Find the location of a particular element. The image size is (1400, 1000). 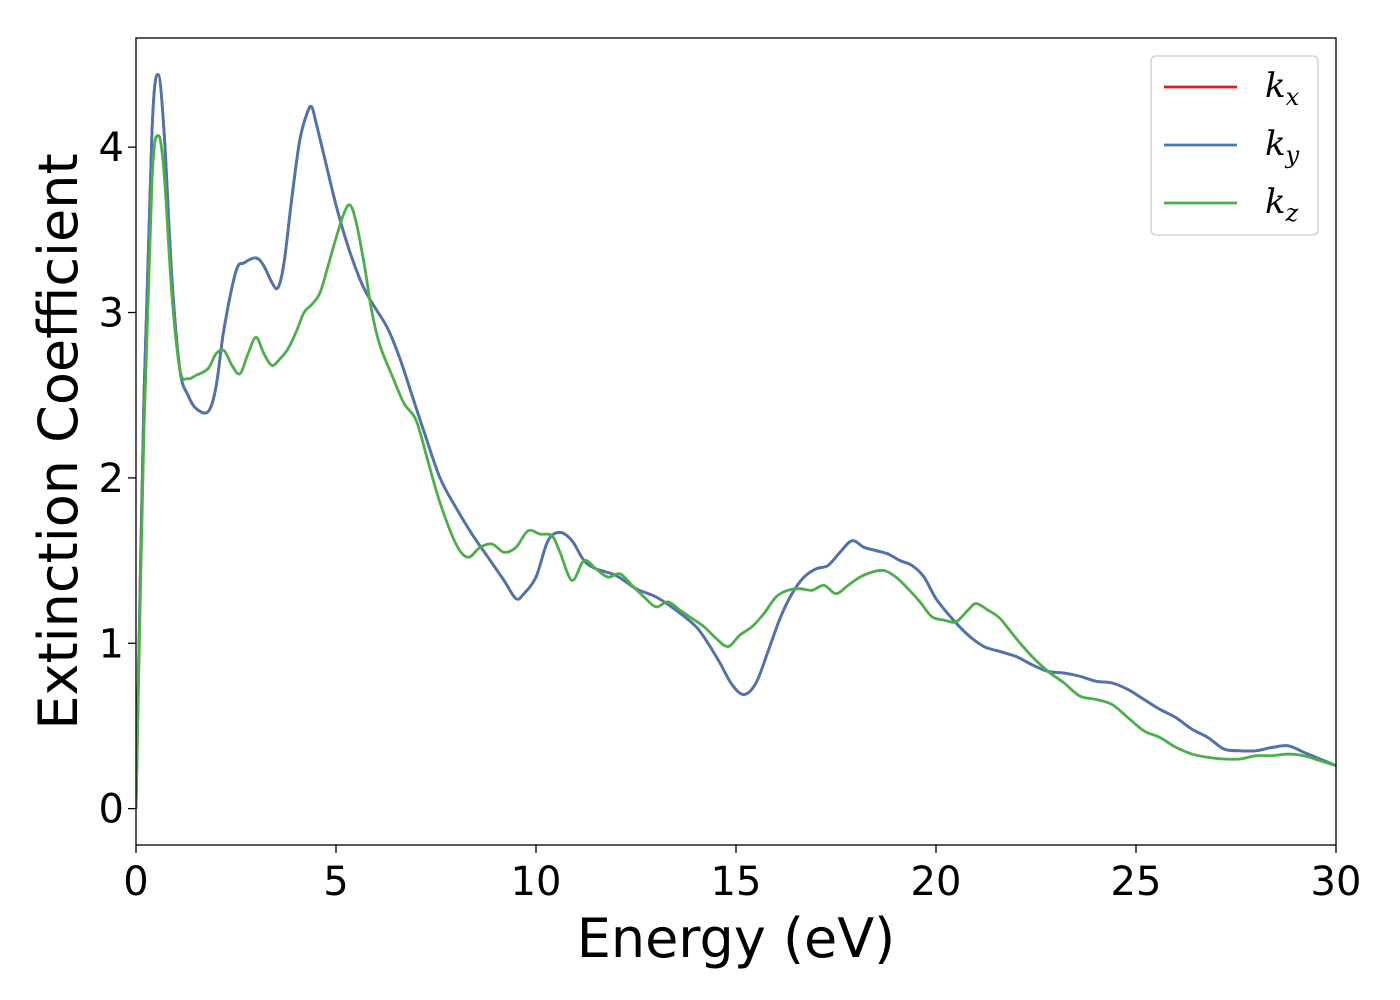

legend-label: kx is located at coordinates (1282, 88).